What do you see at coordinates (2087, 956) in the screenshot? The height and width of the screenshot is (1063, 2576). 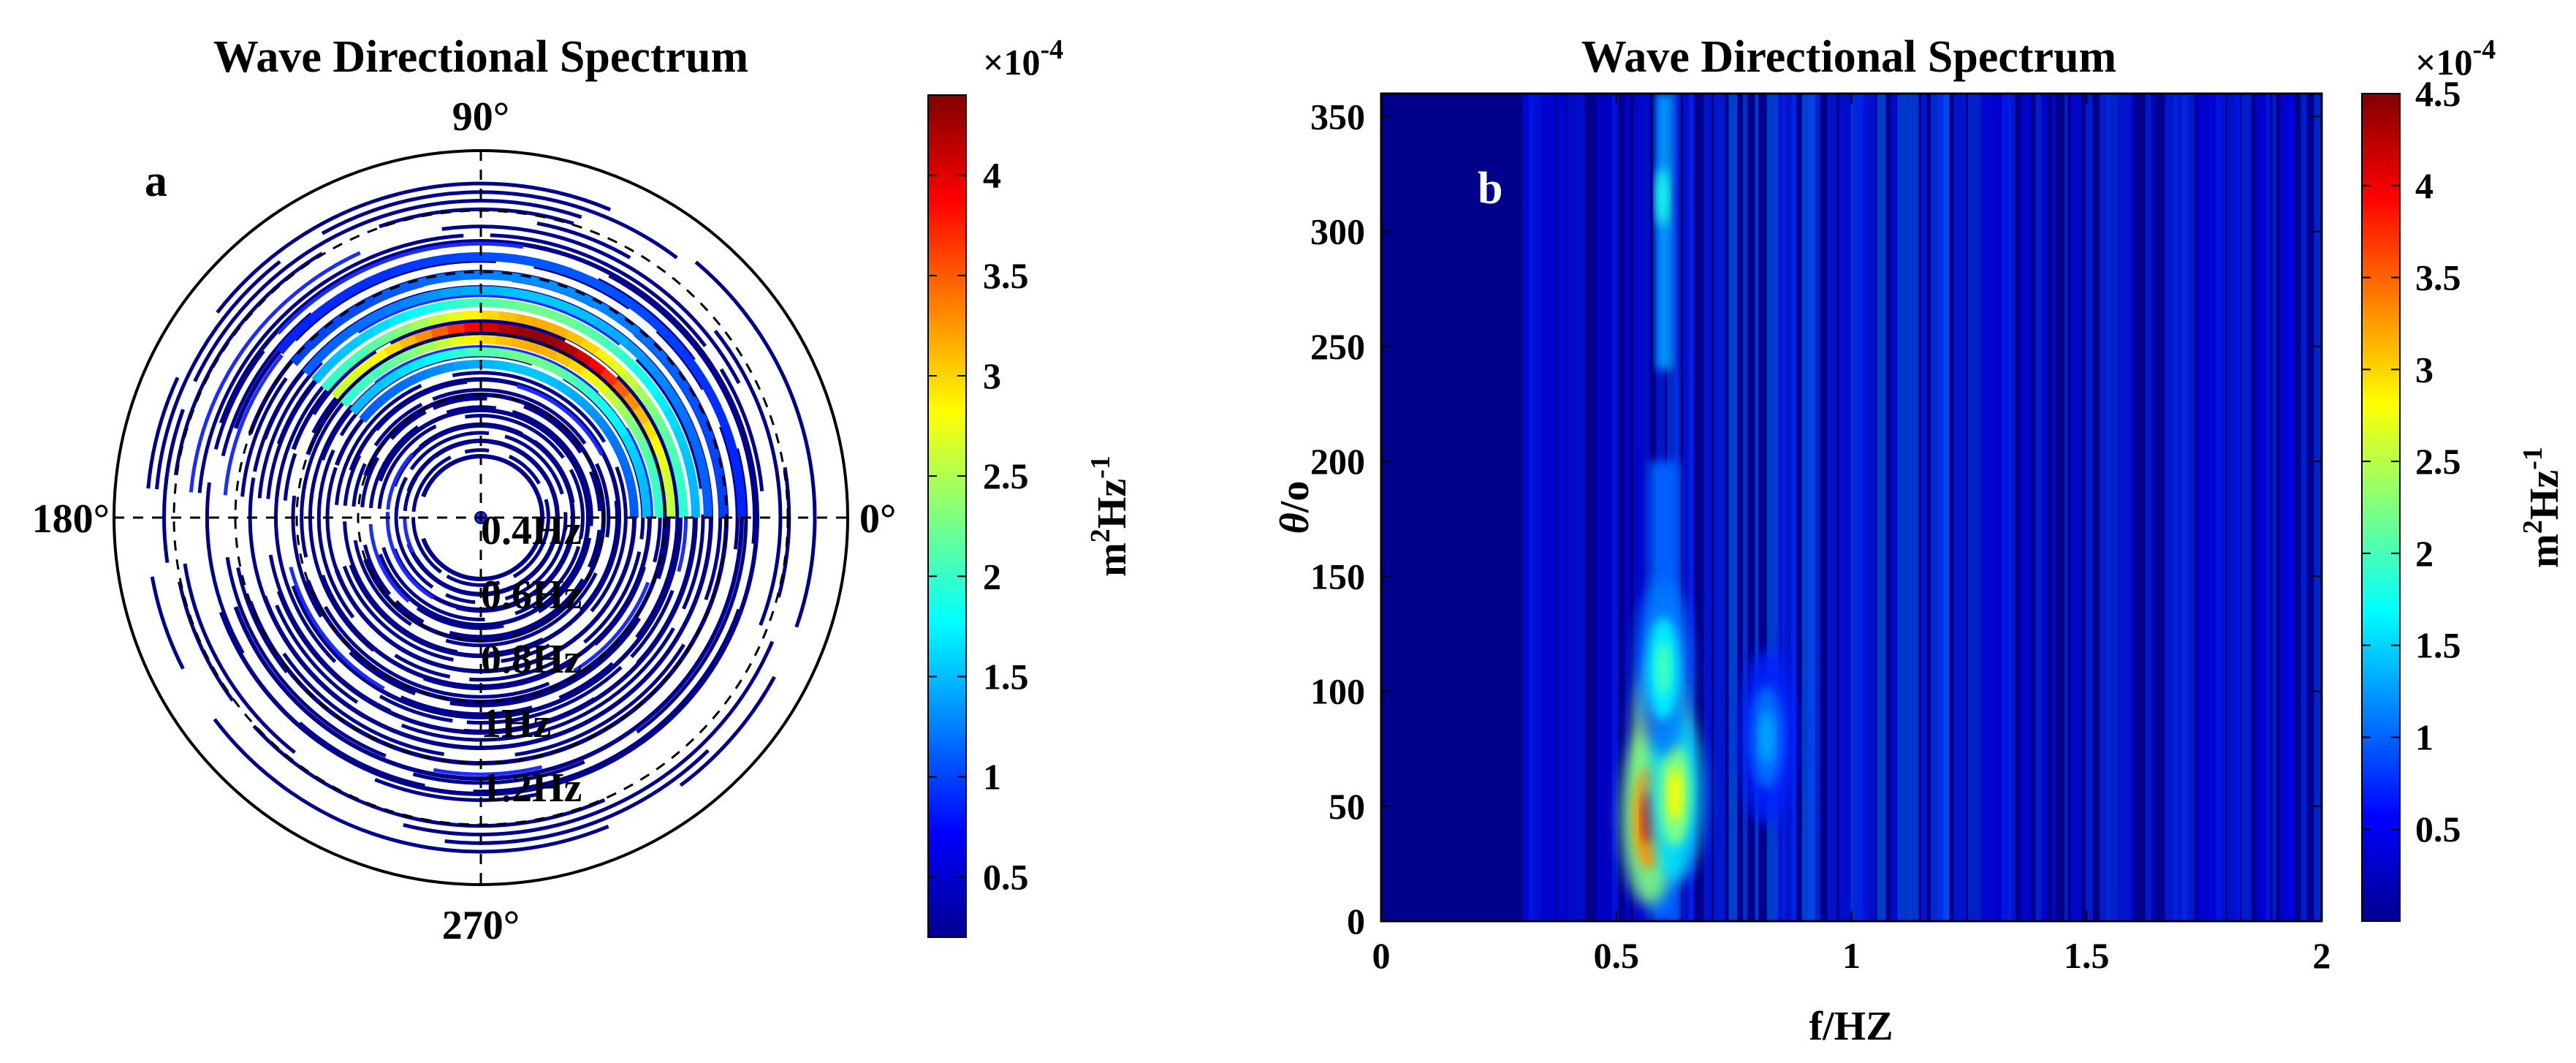 I see `heatmap-x-tick-label: 1.5` at bounding box center [2087, 956].